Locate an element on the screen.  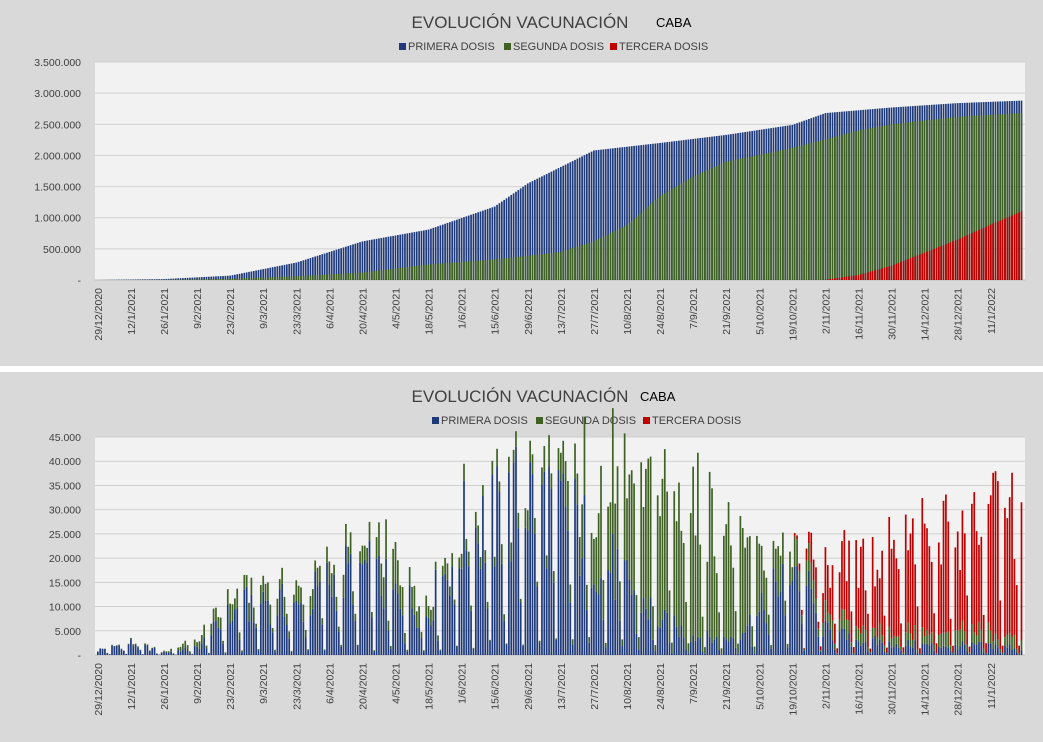
y-tick-label: 2.500.000 is located at coordinates (57, 125).